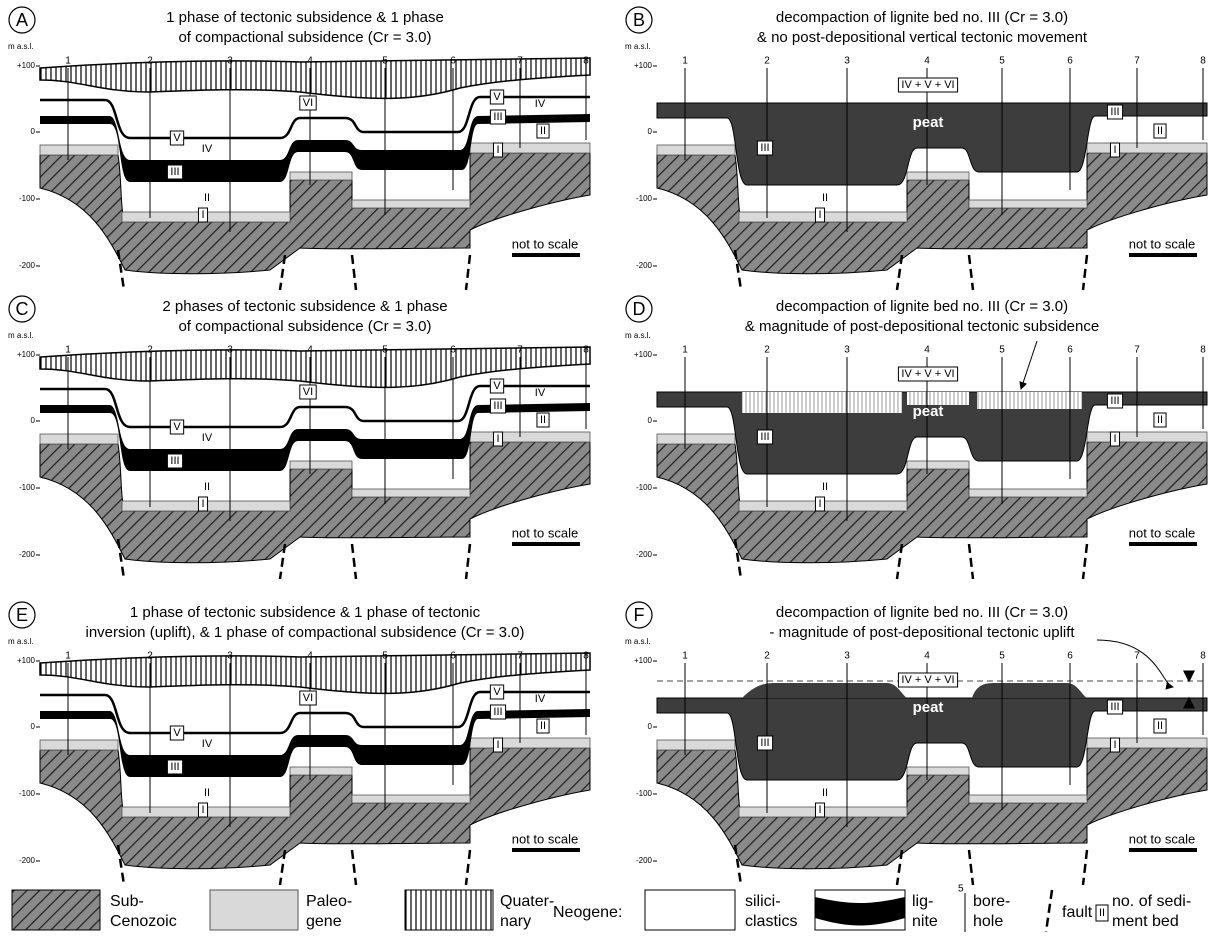  I want to click on axis-tick-label: +100, so click(643, 65).